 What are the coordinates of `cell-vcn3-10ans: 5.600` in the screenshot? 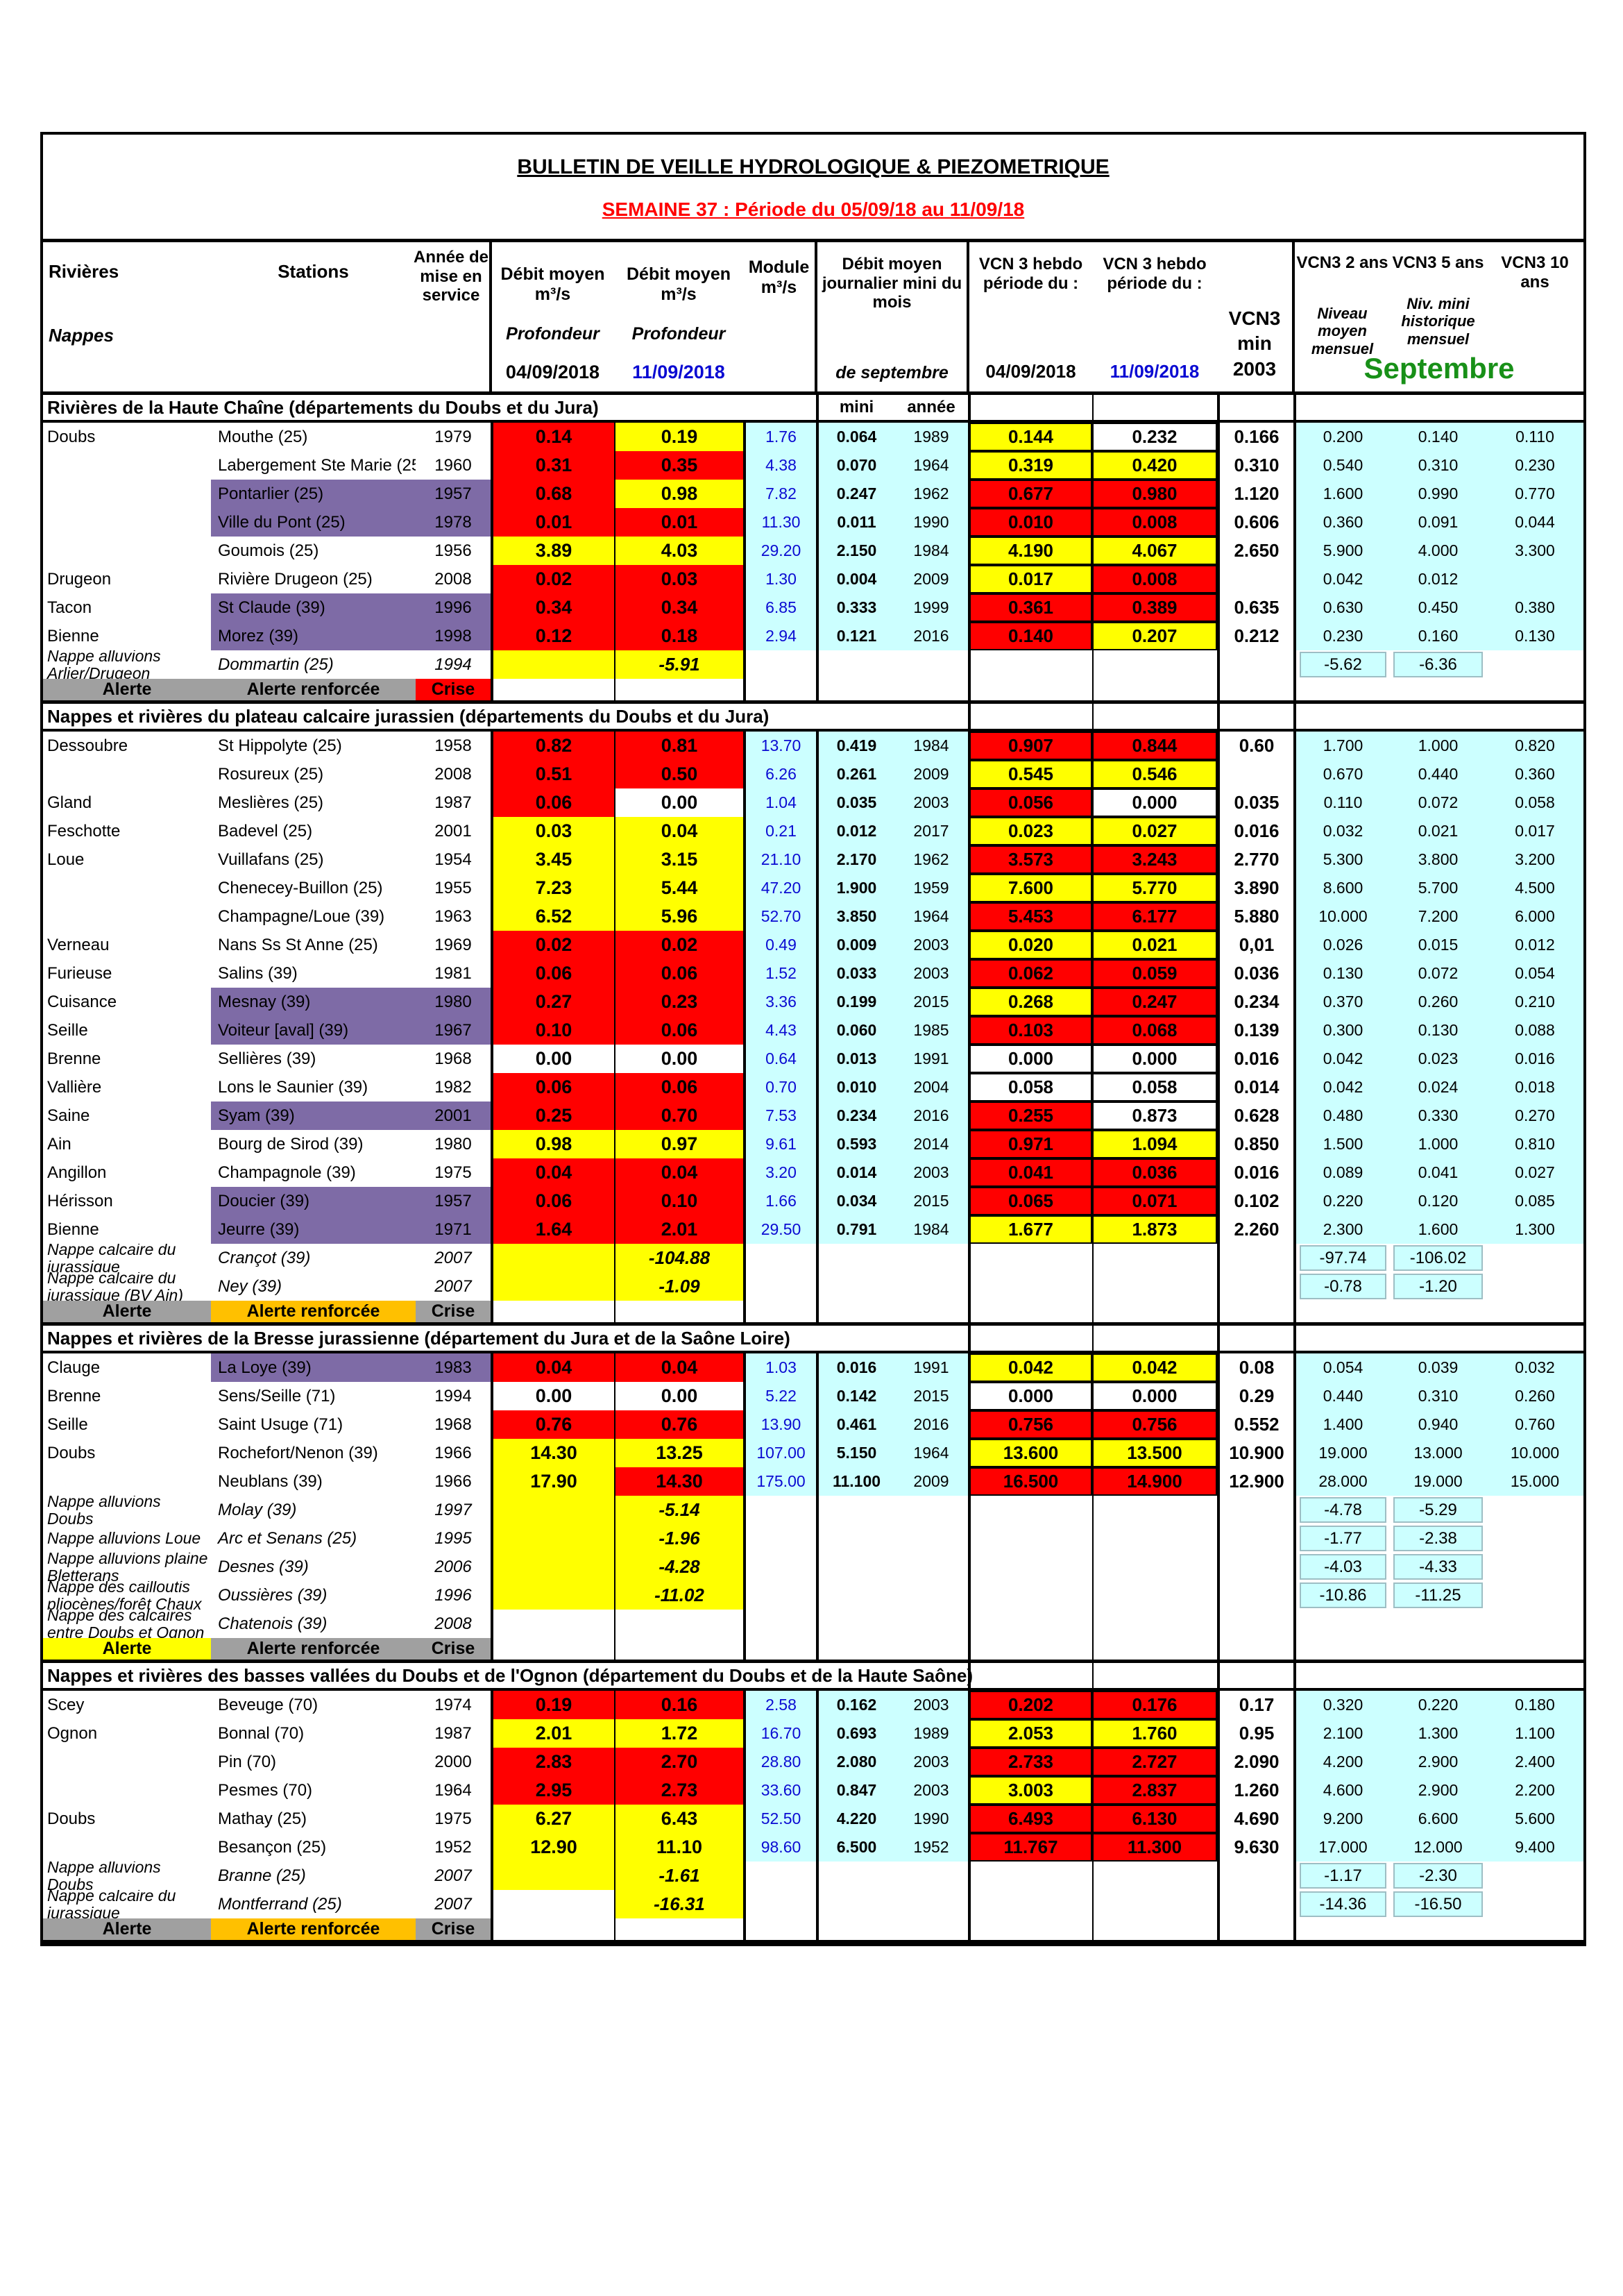 It's located at (1534, 1819).